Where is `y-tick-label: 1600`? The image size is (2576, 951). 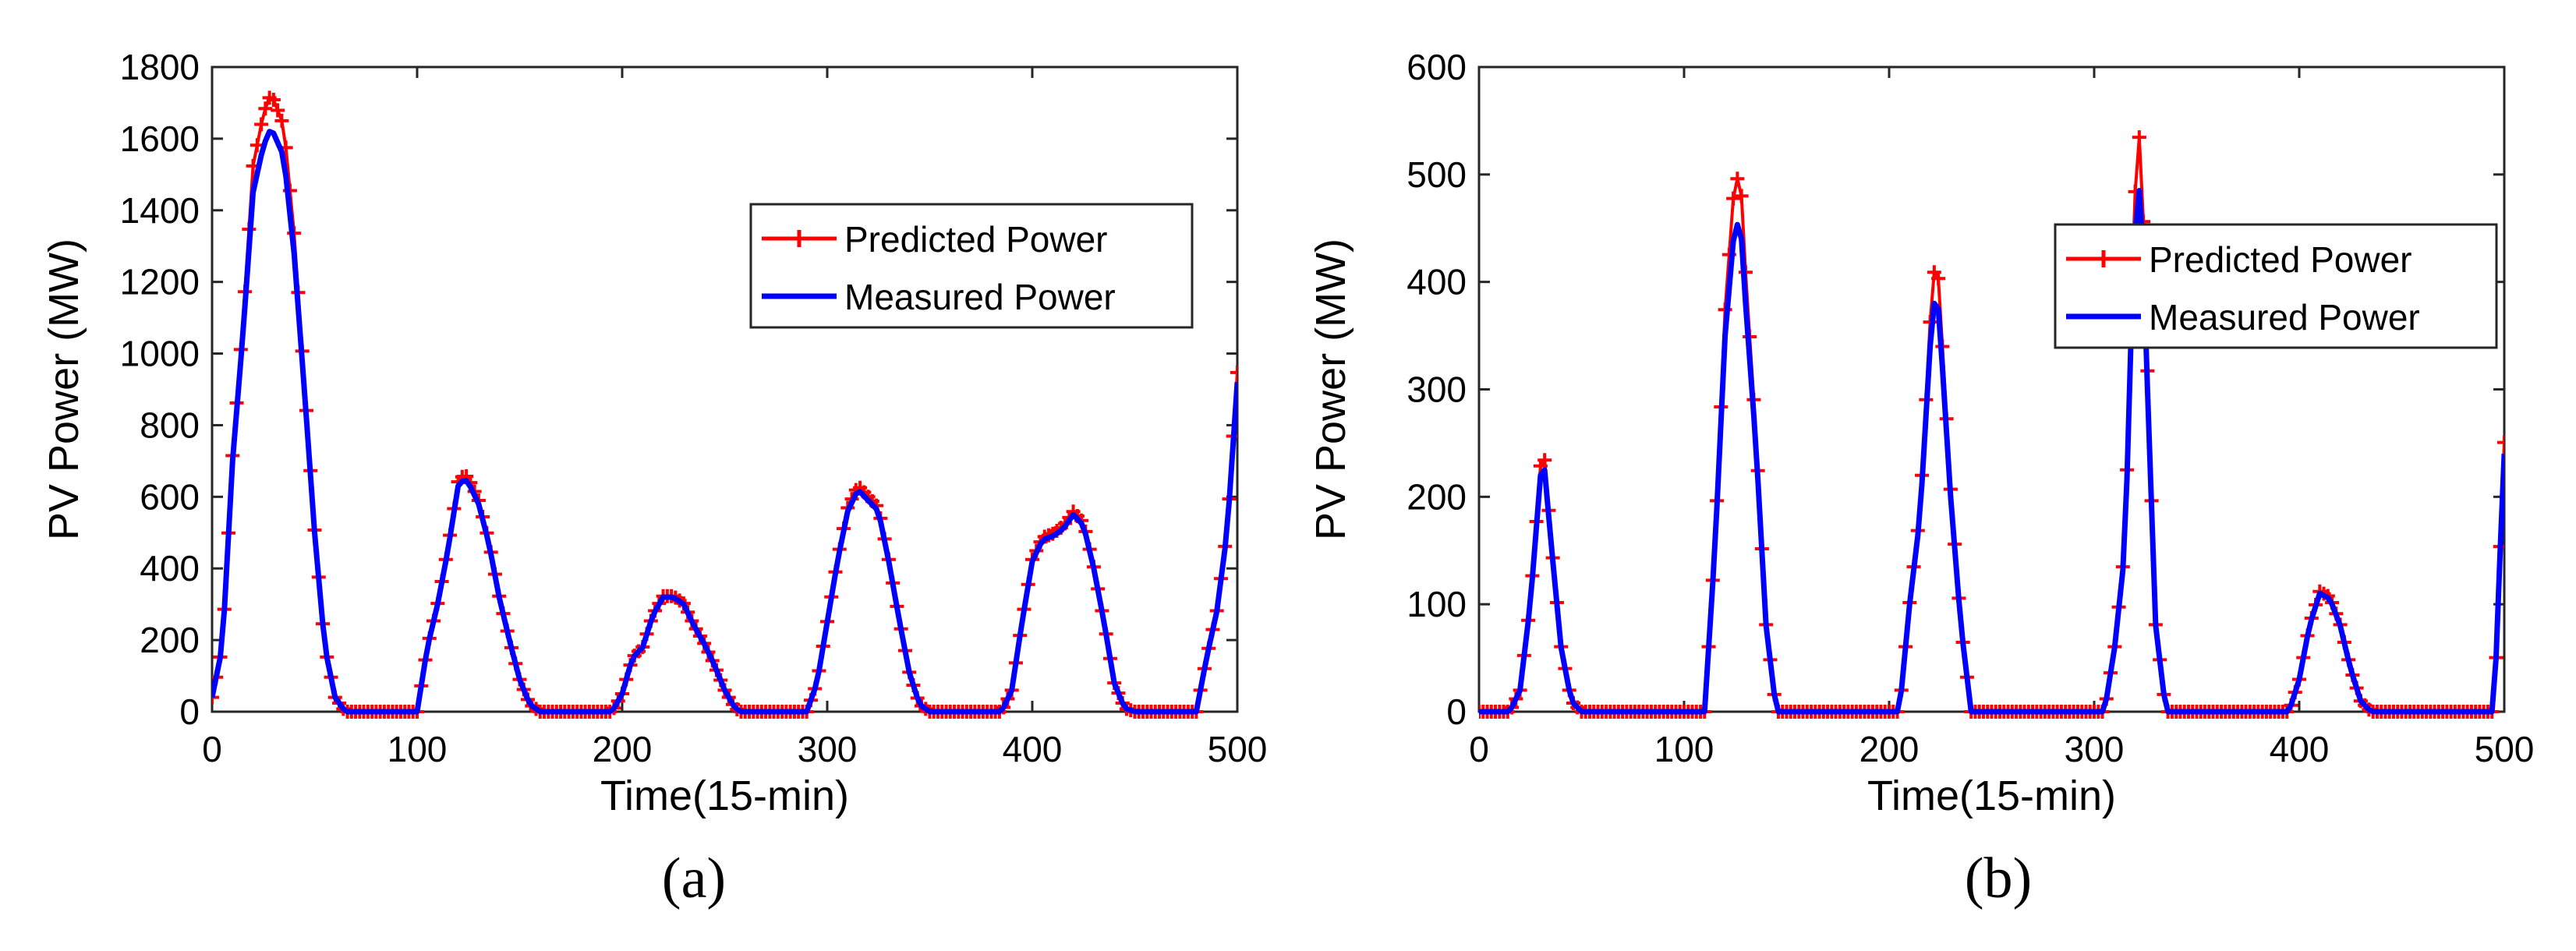
y-tick-label: 1600 is located at coordinates (160, 138).